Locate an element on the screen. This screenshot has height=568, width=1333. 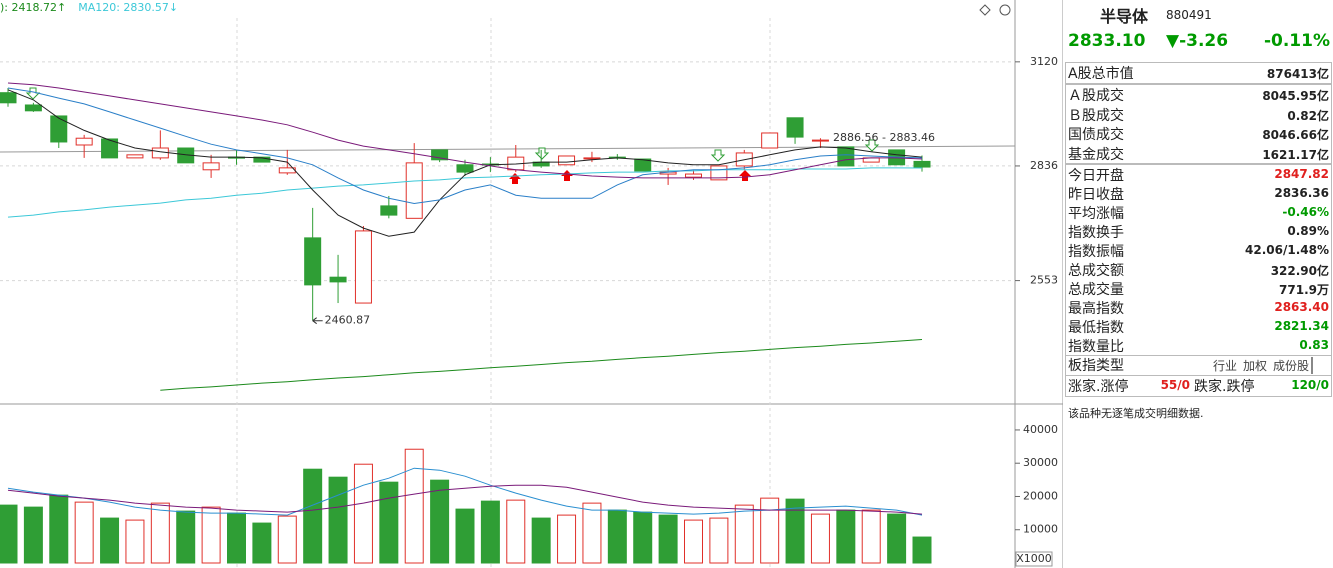
row-label: 今日开盘 is located at coordinates (1096, 176).